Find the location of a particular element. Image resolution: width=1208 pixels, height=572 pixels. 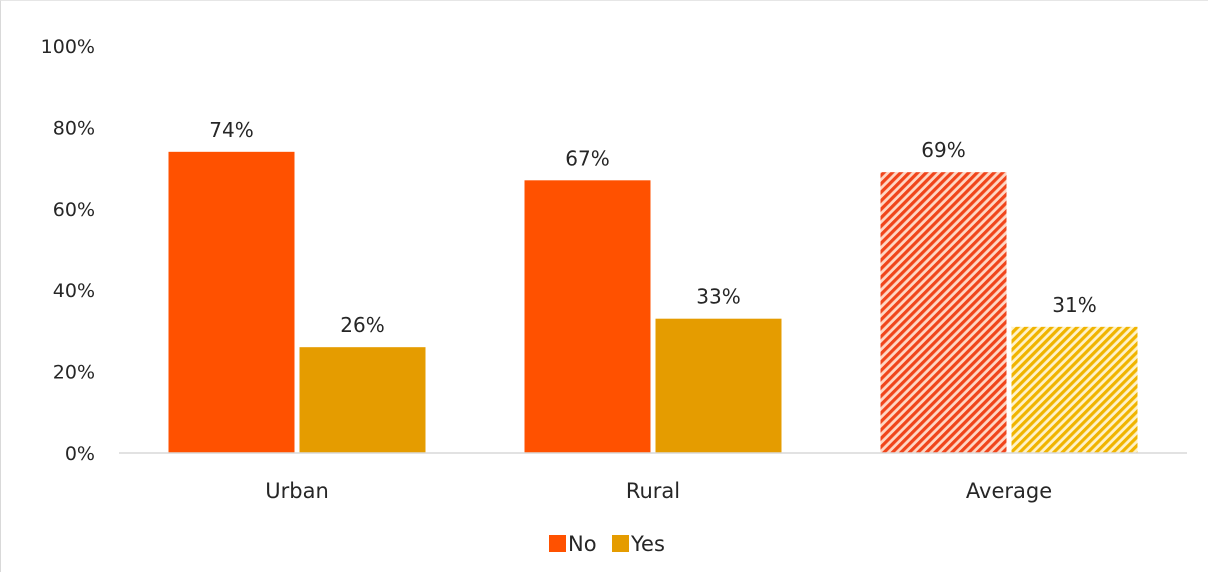

data-label: 74% is located at coordinates (231, 130).